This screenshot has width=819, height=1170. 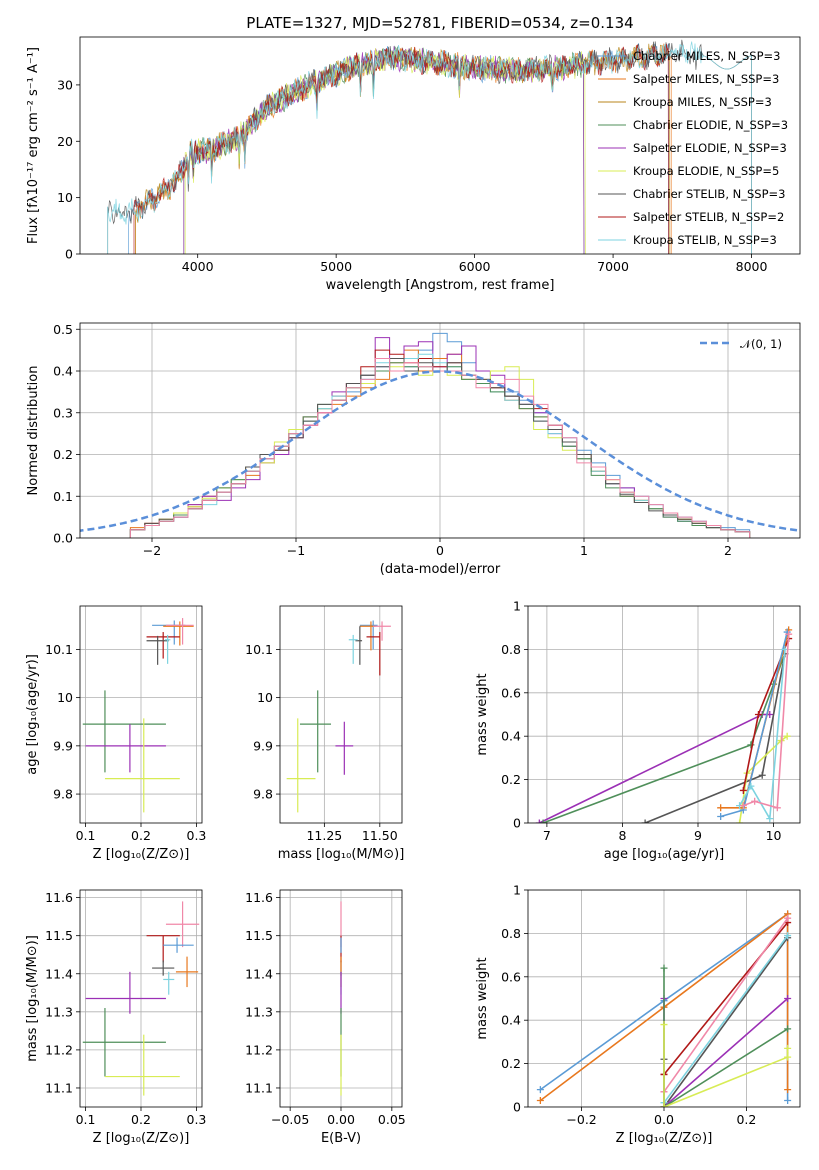 What do you see at coordinates (440, 569) in the screenshot?
I see `x-axis-label: (data-model)/error` at bounding box center [440, 569].